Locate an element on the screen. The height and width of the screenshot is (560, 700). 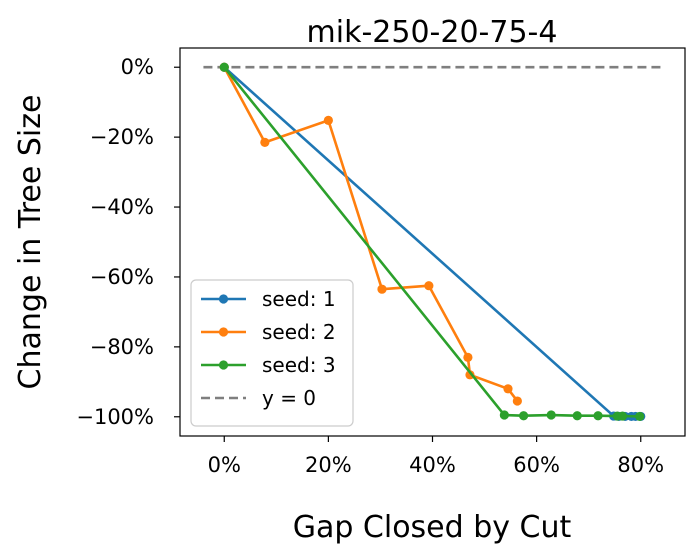
legend-label: seed: 1 is located at coordinates (299, 299).